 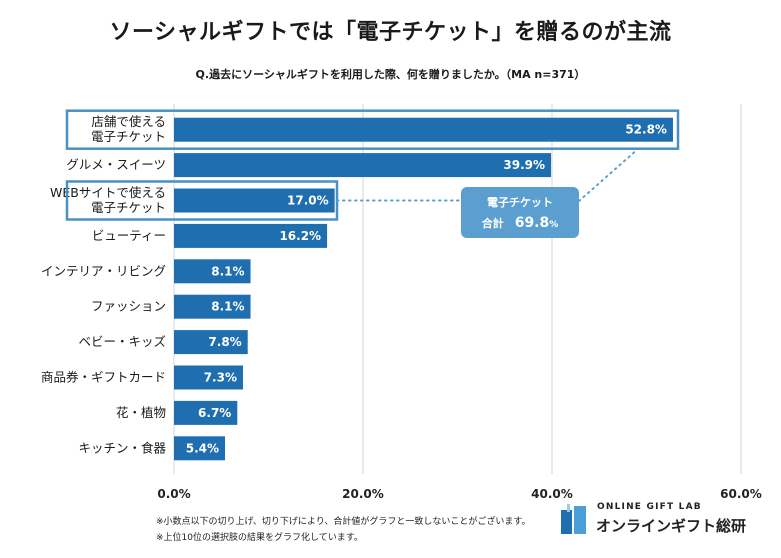 I want to click on category-label: 店舗で使える電子チケット, so click(x=128, y=129).